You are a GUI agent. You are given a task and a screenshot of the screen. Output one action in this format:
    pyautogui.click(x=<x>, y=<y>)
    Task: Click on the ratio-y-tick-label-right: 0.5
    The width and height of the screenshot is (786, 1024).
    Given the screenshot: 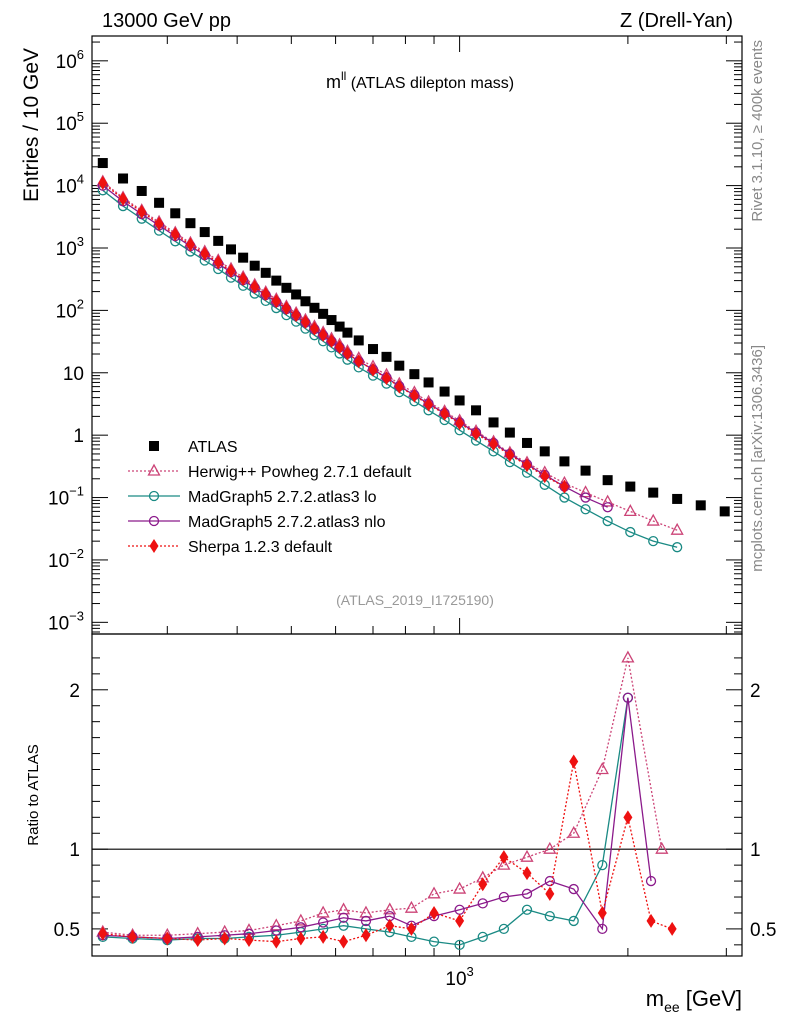 What is the action you would take?
    pyautogui.click(x=763, y=930)
    